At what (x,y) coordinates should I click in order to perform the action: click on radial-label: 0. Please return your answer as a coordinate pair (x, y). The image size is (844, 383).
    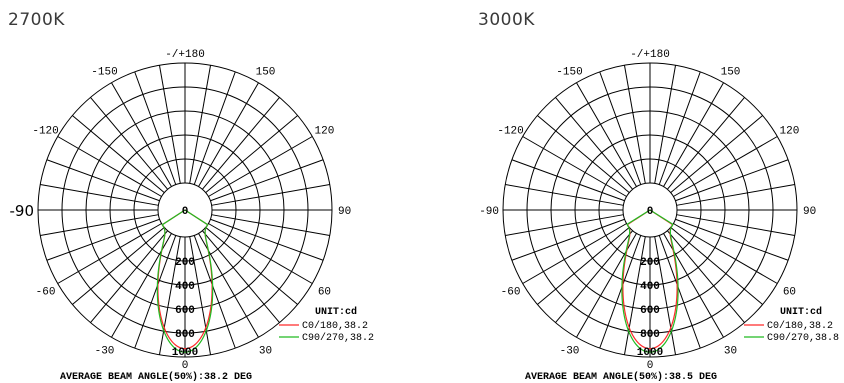
    Looking at the image, I should click on (185, 212).